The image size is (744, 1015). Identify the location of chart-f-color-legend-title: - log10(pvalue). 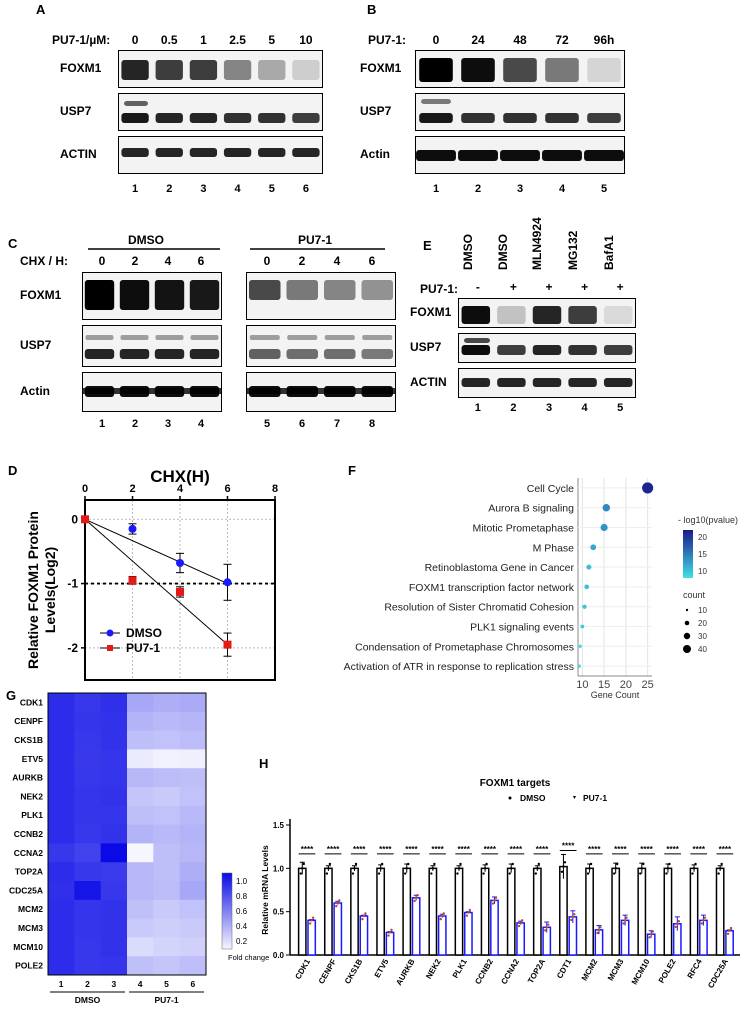
(708, 520).